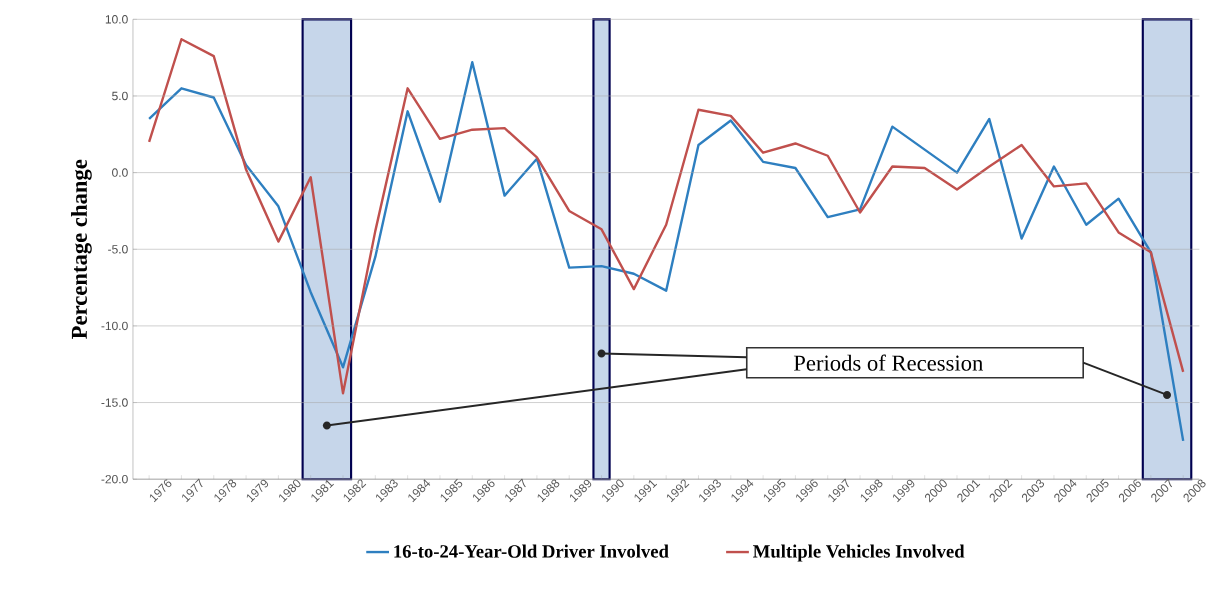 The image size is (1217, 606). I want to click on y-tick-label: 10.0, so click(116, 19).